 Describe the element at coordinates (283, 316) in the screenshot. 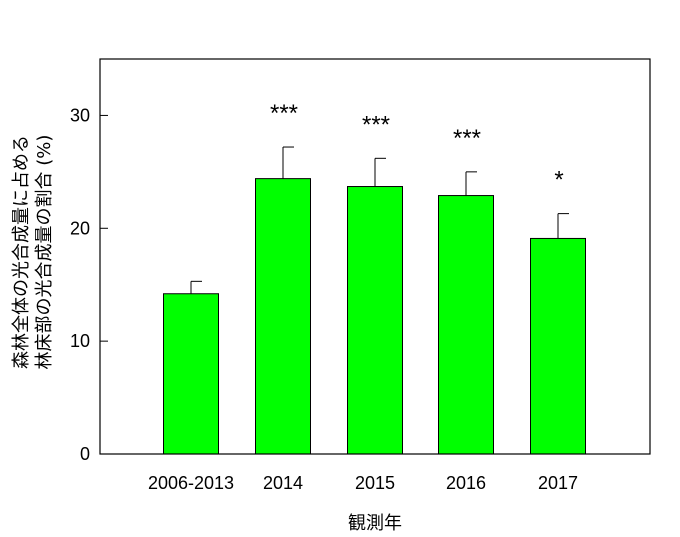

I see `bar-2014` at that location.